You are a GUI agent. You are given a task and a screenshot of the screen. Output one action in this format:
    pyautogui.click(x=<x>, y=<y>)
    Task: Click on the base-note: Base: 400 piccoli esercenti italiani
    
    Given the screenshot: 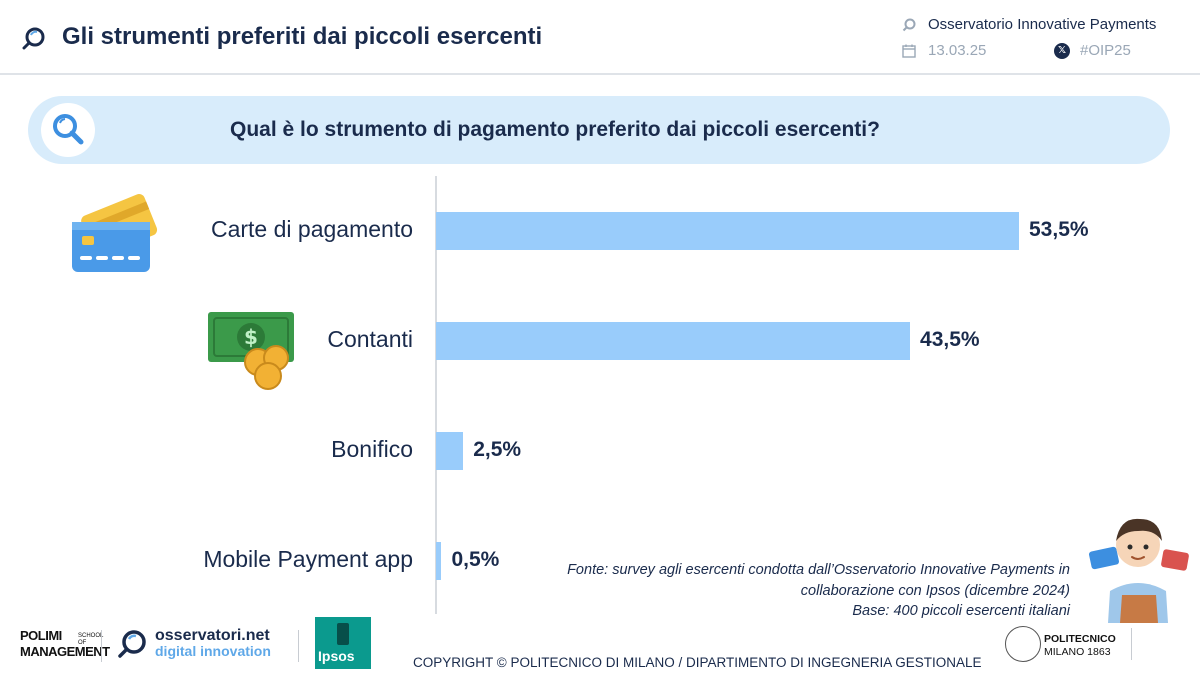 What is the action you would take?
    pyautogui.click(x=961, y=611)
    